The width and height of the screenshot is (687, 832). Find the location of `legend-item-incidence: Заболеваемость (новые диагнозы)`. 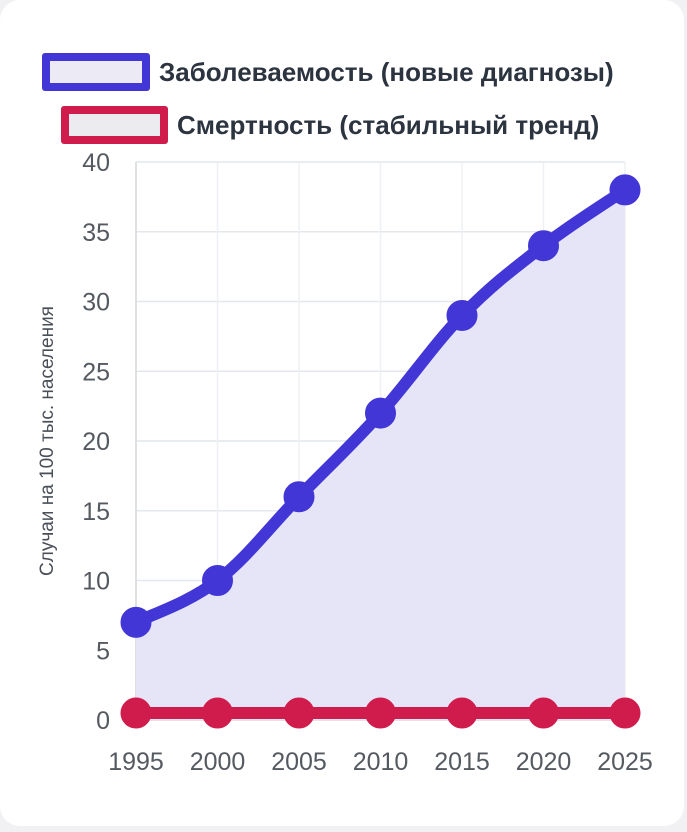

legend-item-incidence: Заболеваемость (новые диагнозы) is located at coordinates (328, 72).